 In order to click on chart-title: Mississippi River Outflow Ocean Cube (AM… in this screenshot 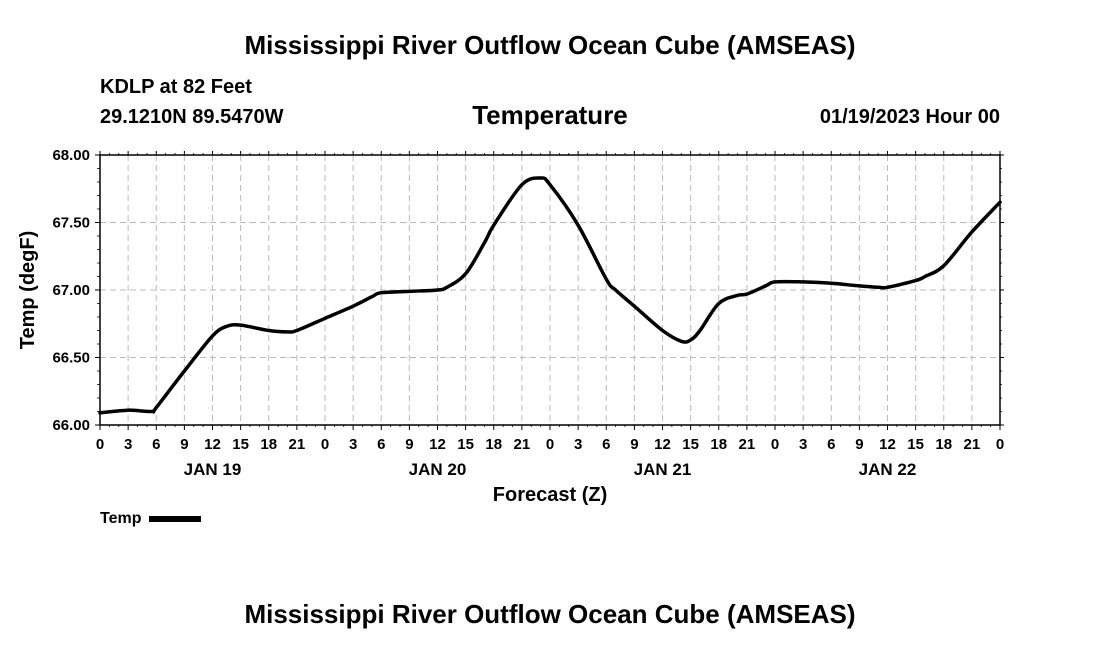, I will do `click(550, 45)`.